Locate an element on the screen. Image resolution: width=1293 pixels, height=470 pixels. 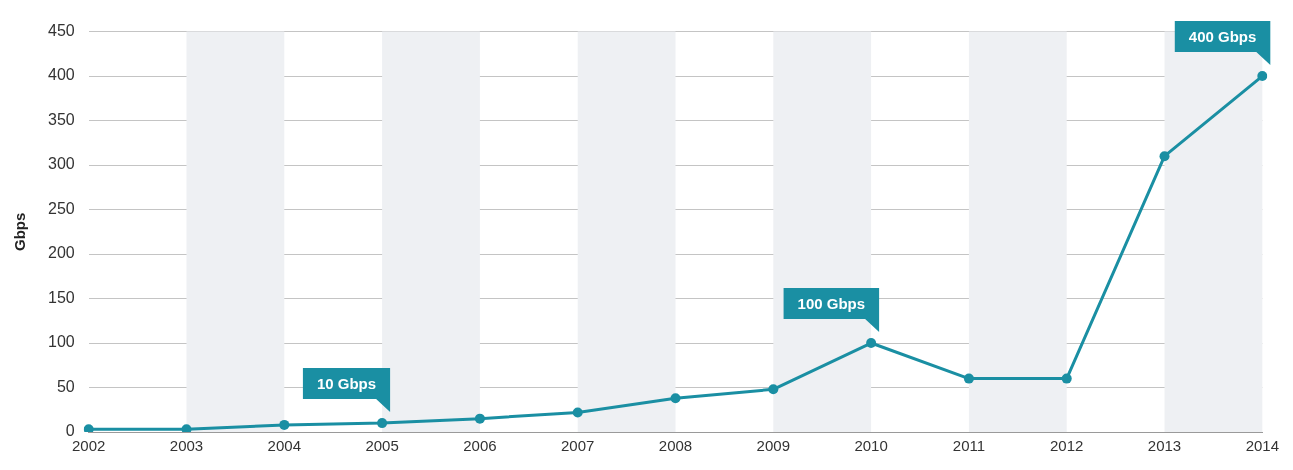
x-tick-label: 2003 is located at coordinates (186, 446).